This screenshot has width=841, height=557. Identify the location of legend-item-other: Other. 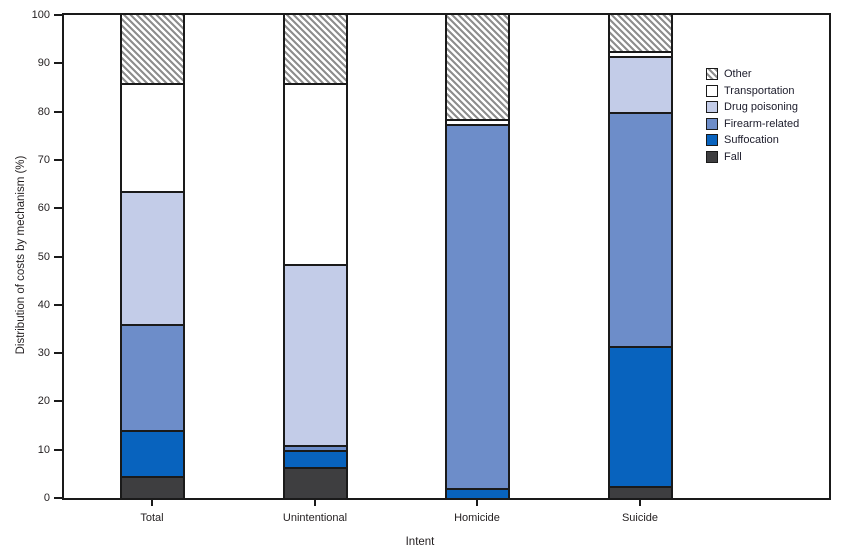
(752, 74).